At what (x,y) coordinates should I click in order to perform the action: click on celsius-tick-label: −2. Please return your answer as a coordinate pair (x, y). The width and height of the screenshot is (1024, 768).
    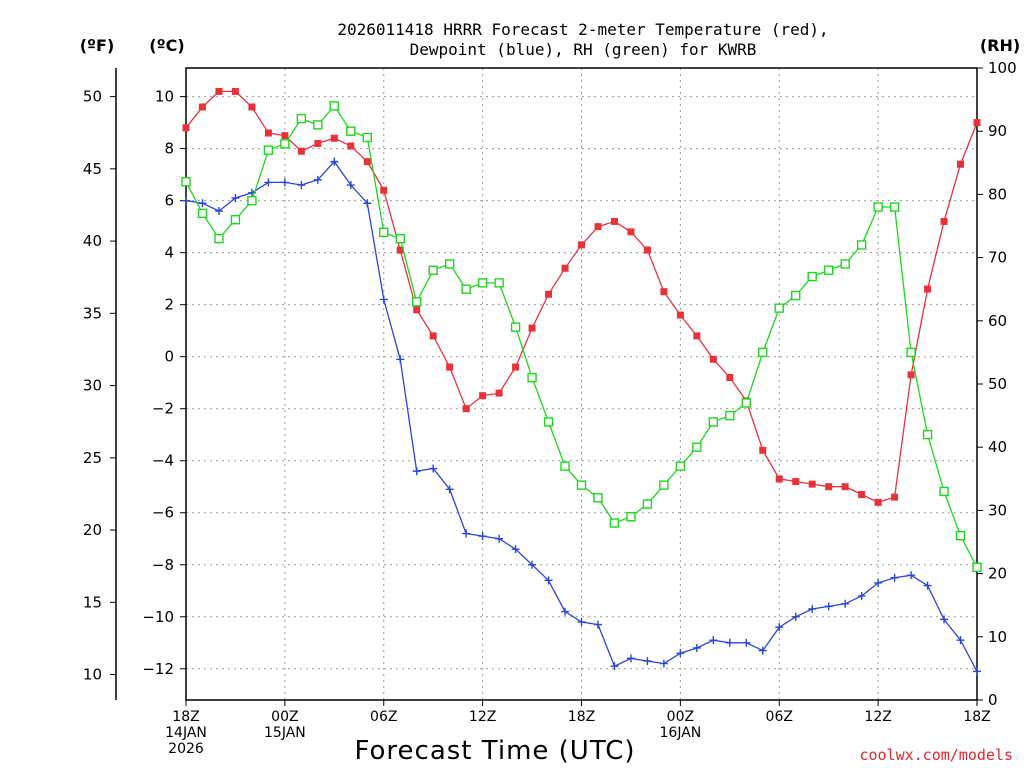
    Looking at the image, I should click on (163, 409).